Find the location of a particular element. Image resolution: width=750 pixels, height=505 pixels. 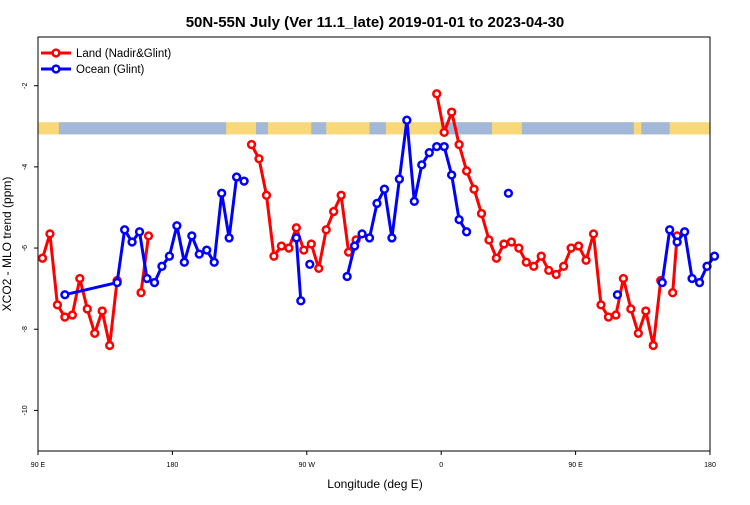

legend-ocean-marker is located at coordinates (56, 69).